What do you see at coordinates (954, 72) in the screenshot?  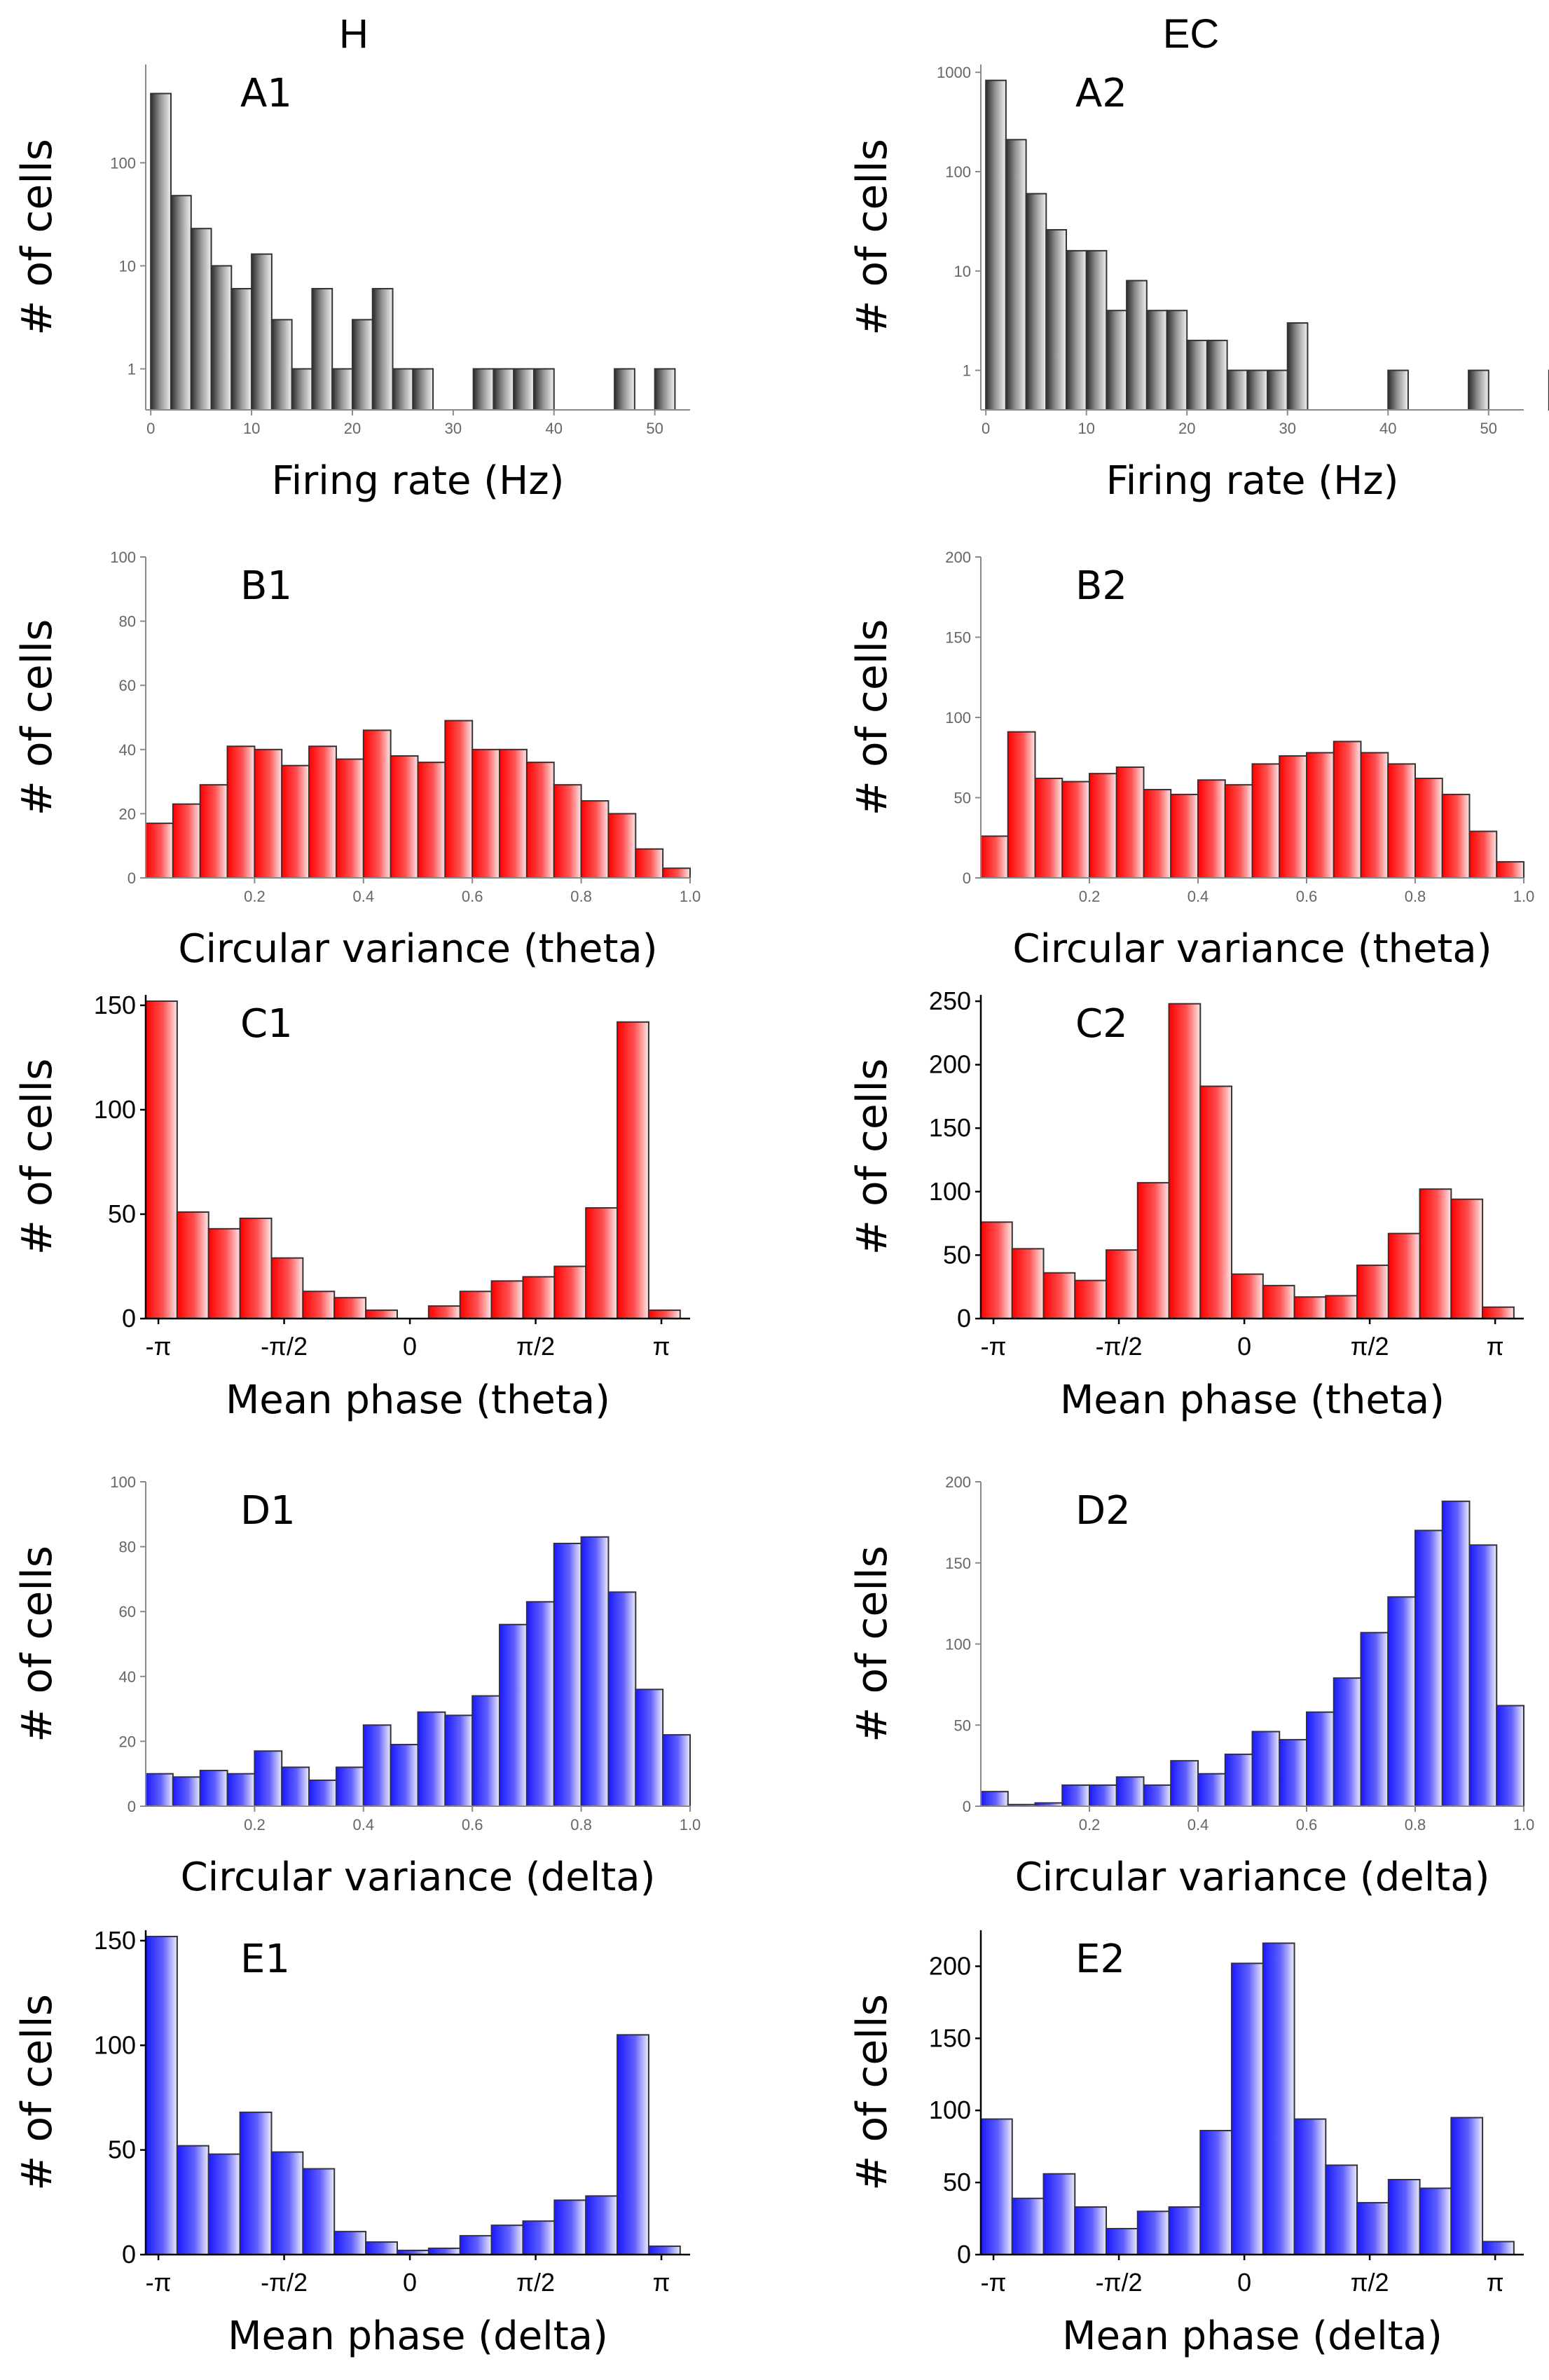 I see `y-tick-label: 1000` at bounding box center [954, 72].